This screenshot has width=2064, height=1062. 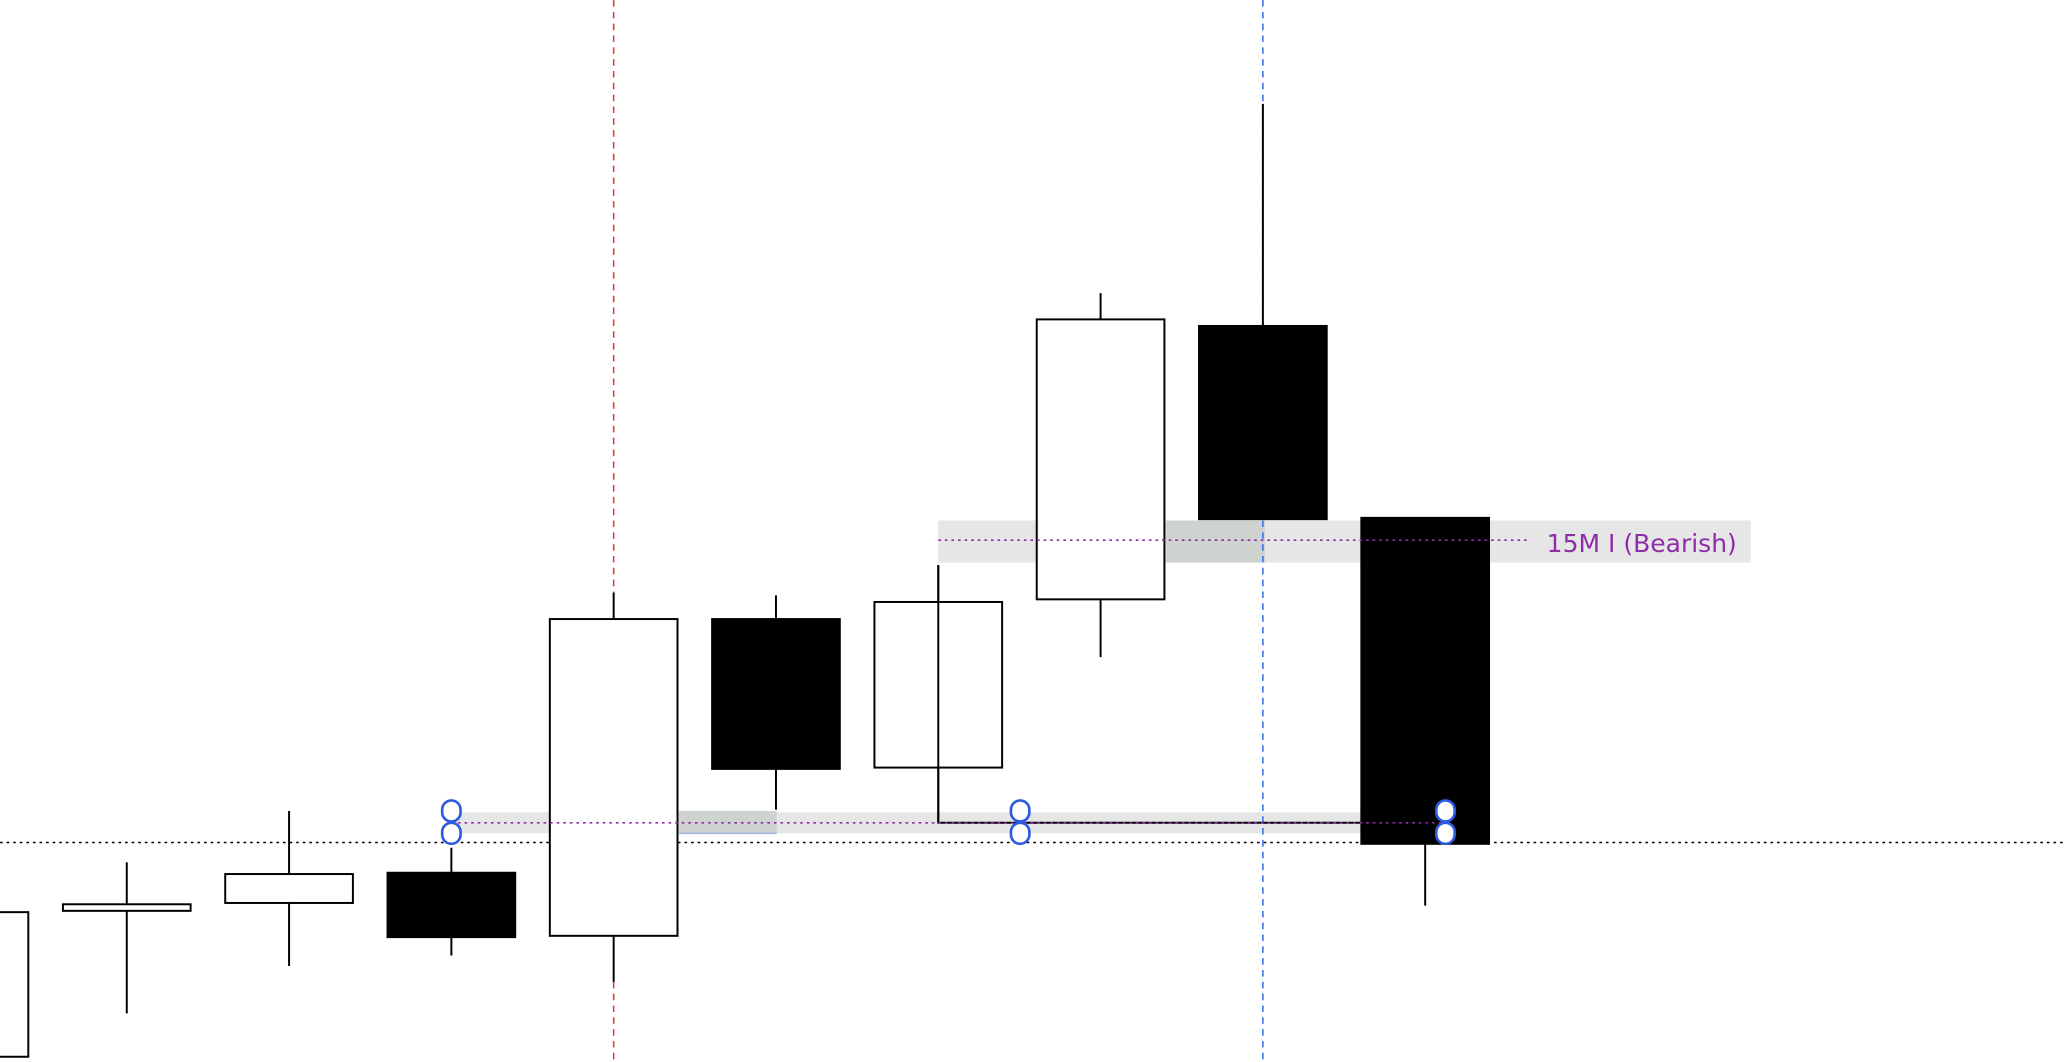 I want to click on zone-overlap, so click(x=1215, y=541).